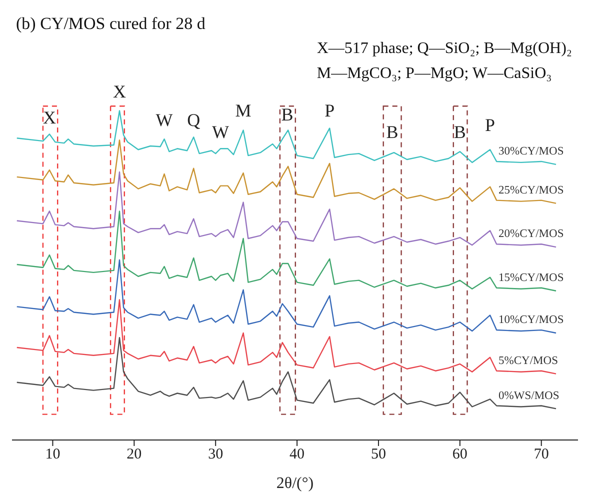 The height and width of the screenshot is (504, 592). What do you see at coordinates (529, 396) in the screenshot?
I see `series-label: 0%WS/MOS` at bounding box center [529, 396].